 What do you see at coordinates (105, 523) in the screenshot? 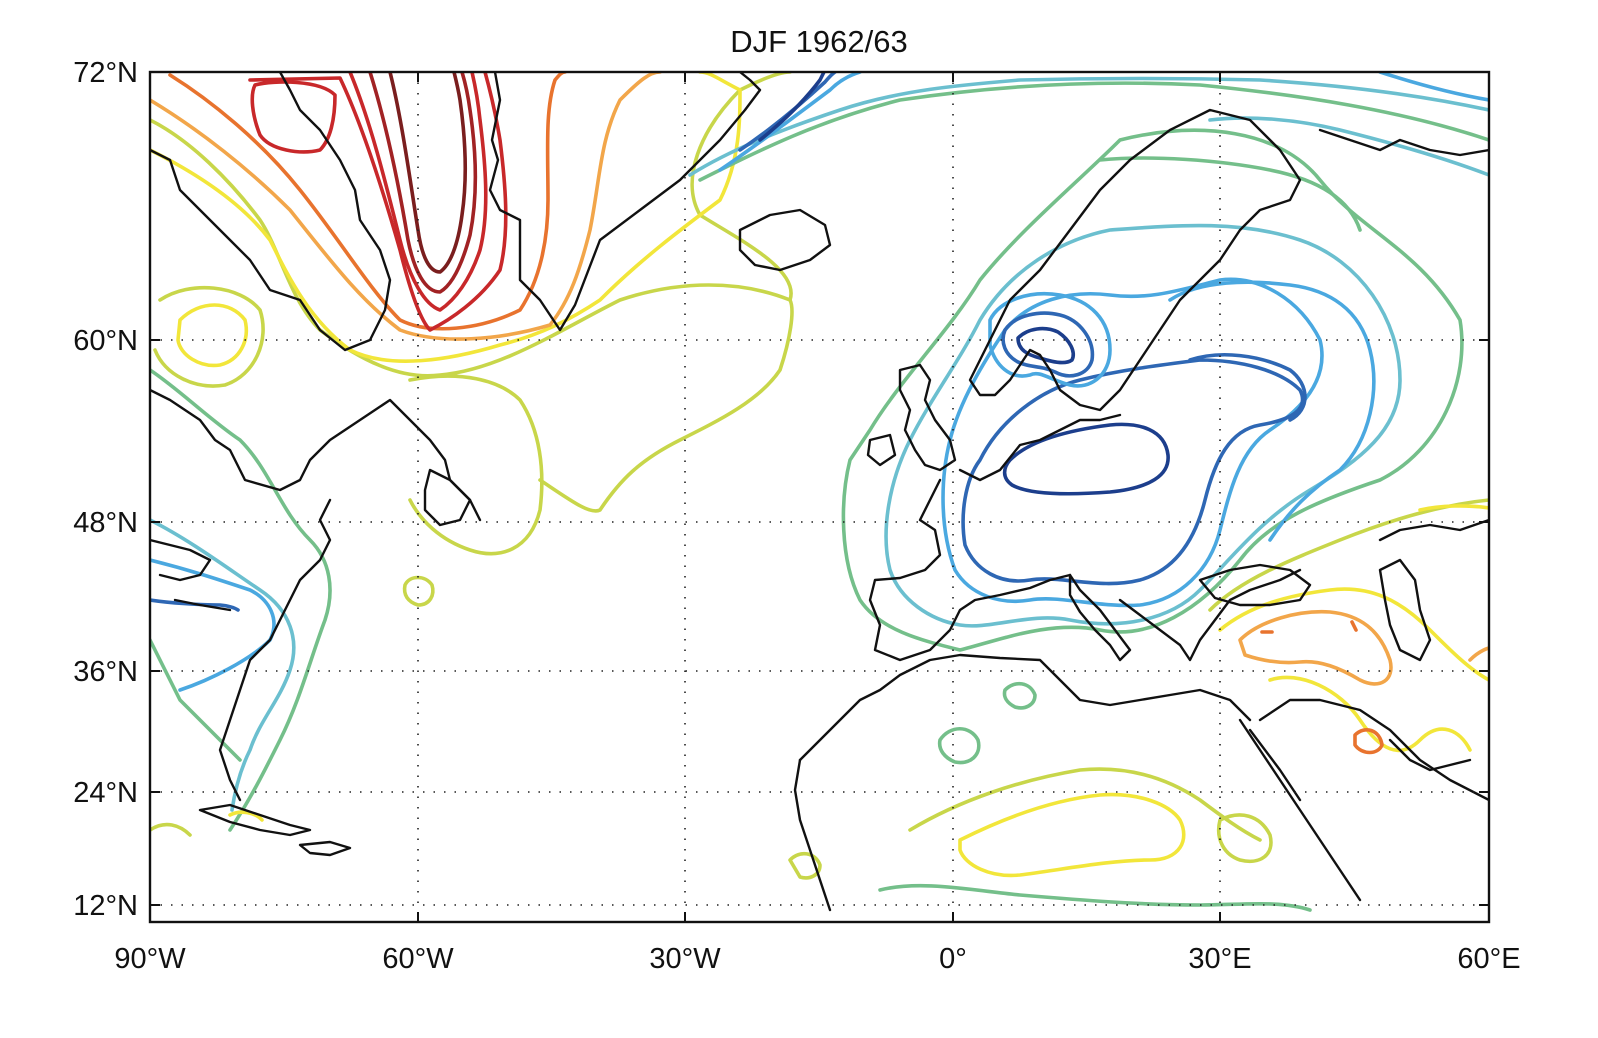
I see `y-tick-label: 48°N` at bounding box center [105, 523].